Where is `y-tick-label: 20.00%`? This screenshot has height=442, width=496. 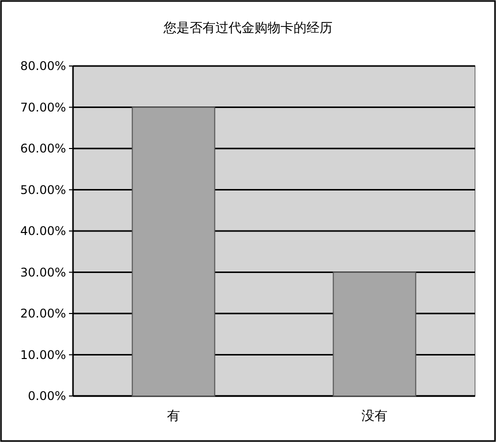
y-tick-label: 20.00% is located at coordinates (43, 313).